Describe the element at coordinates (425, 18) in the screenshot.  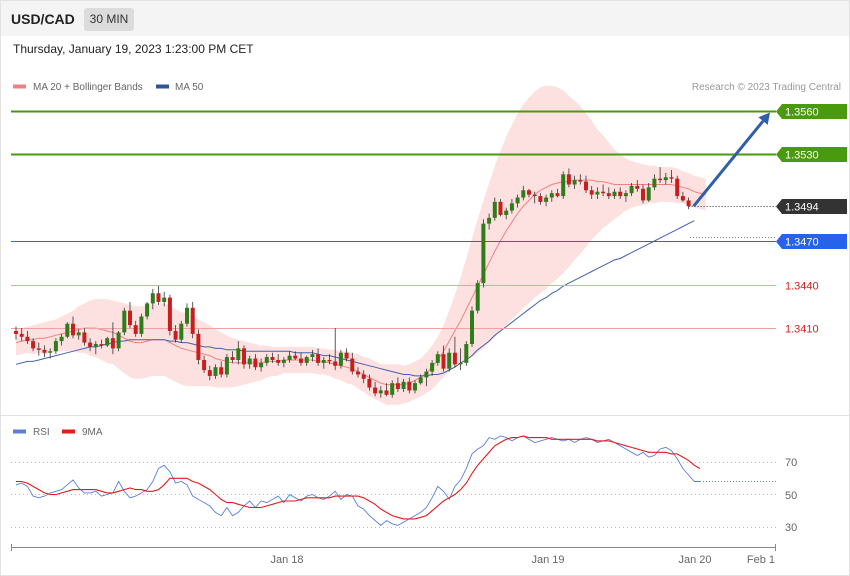
I see `chart-header: USD/CAD 30 MIN` at that location.